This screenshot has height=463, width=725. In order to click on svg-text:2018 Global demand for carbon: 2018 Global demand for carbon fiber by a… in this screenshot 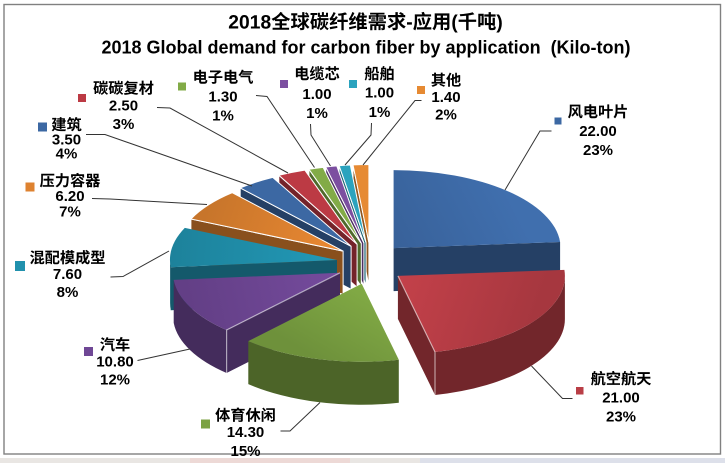, I will do `click(365, 48)`.